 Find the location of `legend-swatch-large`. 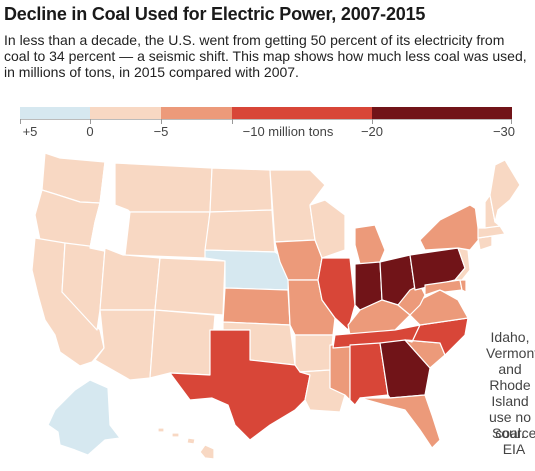

legend-swatch-large is located at coordinates (302, 113).